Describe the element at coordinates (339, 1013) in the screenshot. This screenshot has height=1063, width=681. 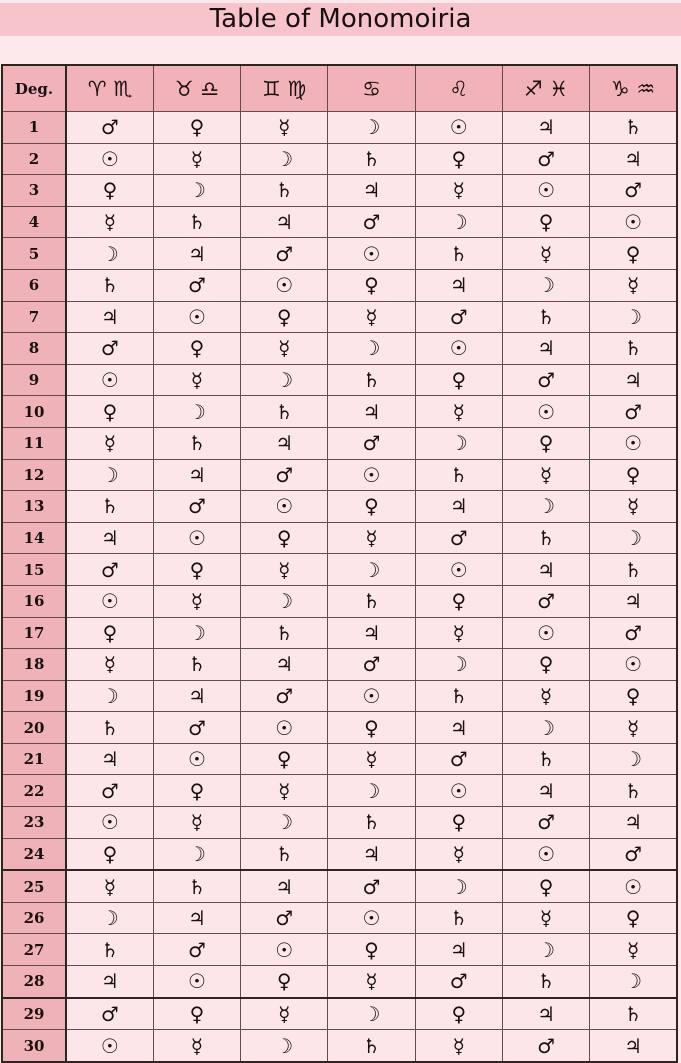
I see `table-row: 29 ♂ ♀ ☿ ☽ ♀ ♃ ♄` at that location.